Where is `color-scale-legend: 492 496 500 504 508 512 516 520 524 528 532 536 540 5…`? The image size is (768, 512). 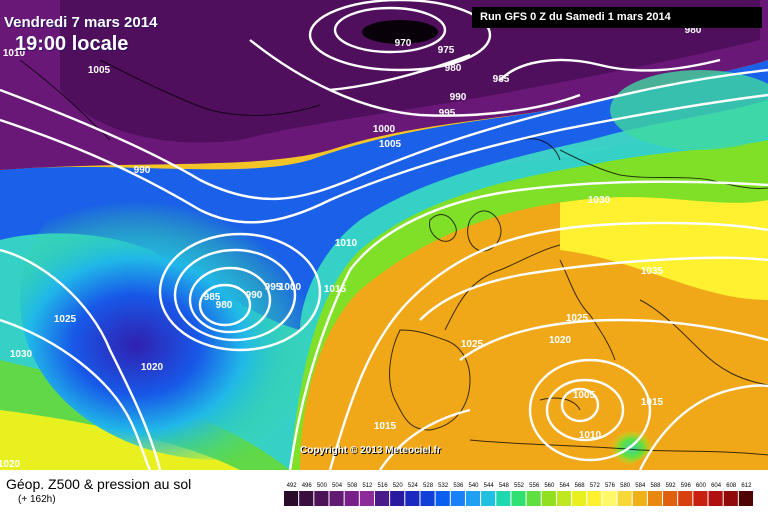
color-scale-legend: 492 496 500 504 508 512 516 520 524 528 532 536 540 5… is located at coordinates (518, 494).